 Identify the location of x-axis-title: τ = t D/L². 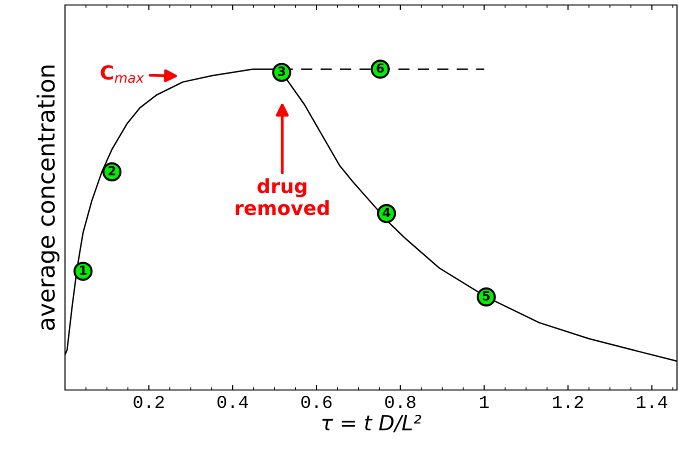
(372, 423).